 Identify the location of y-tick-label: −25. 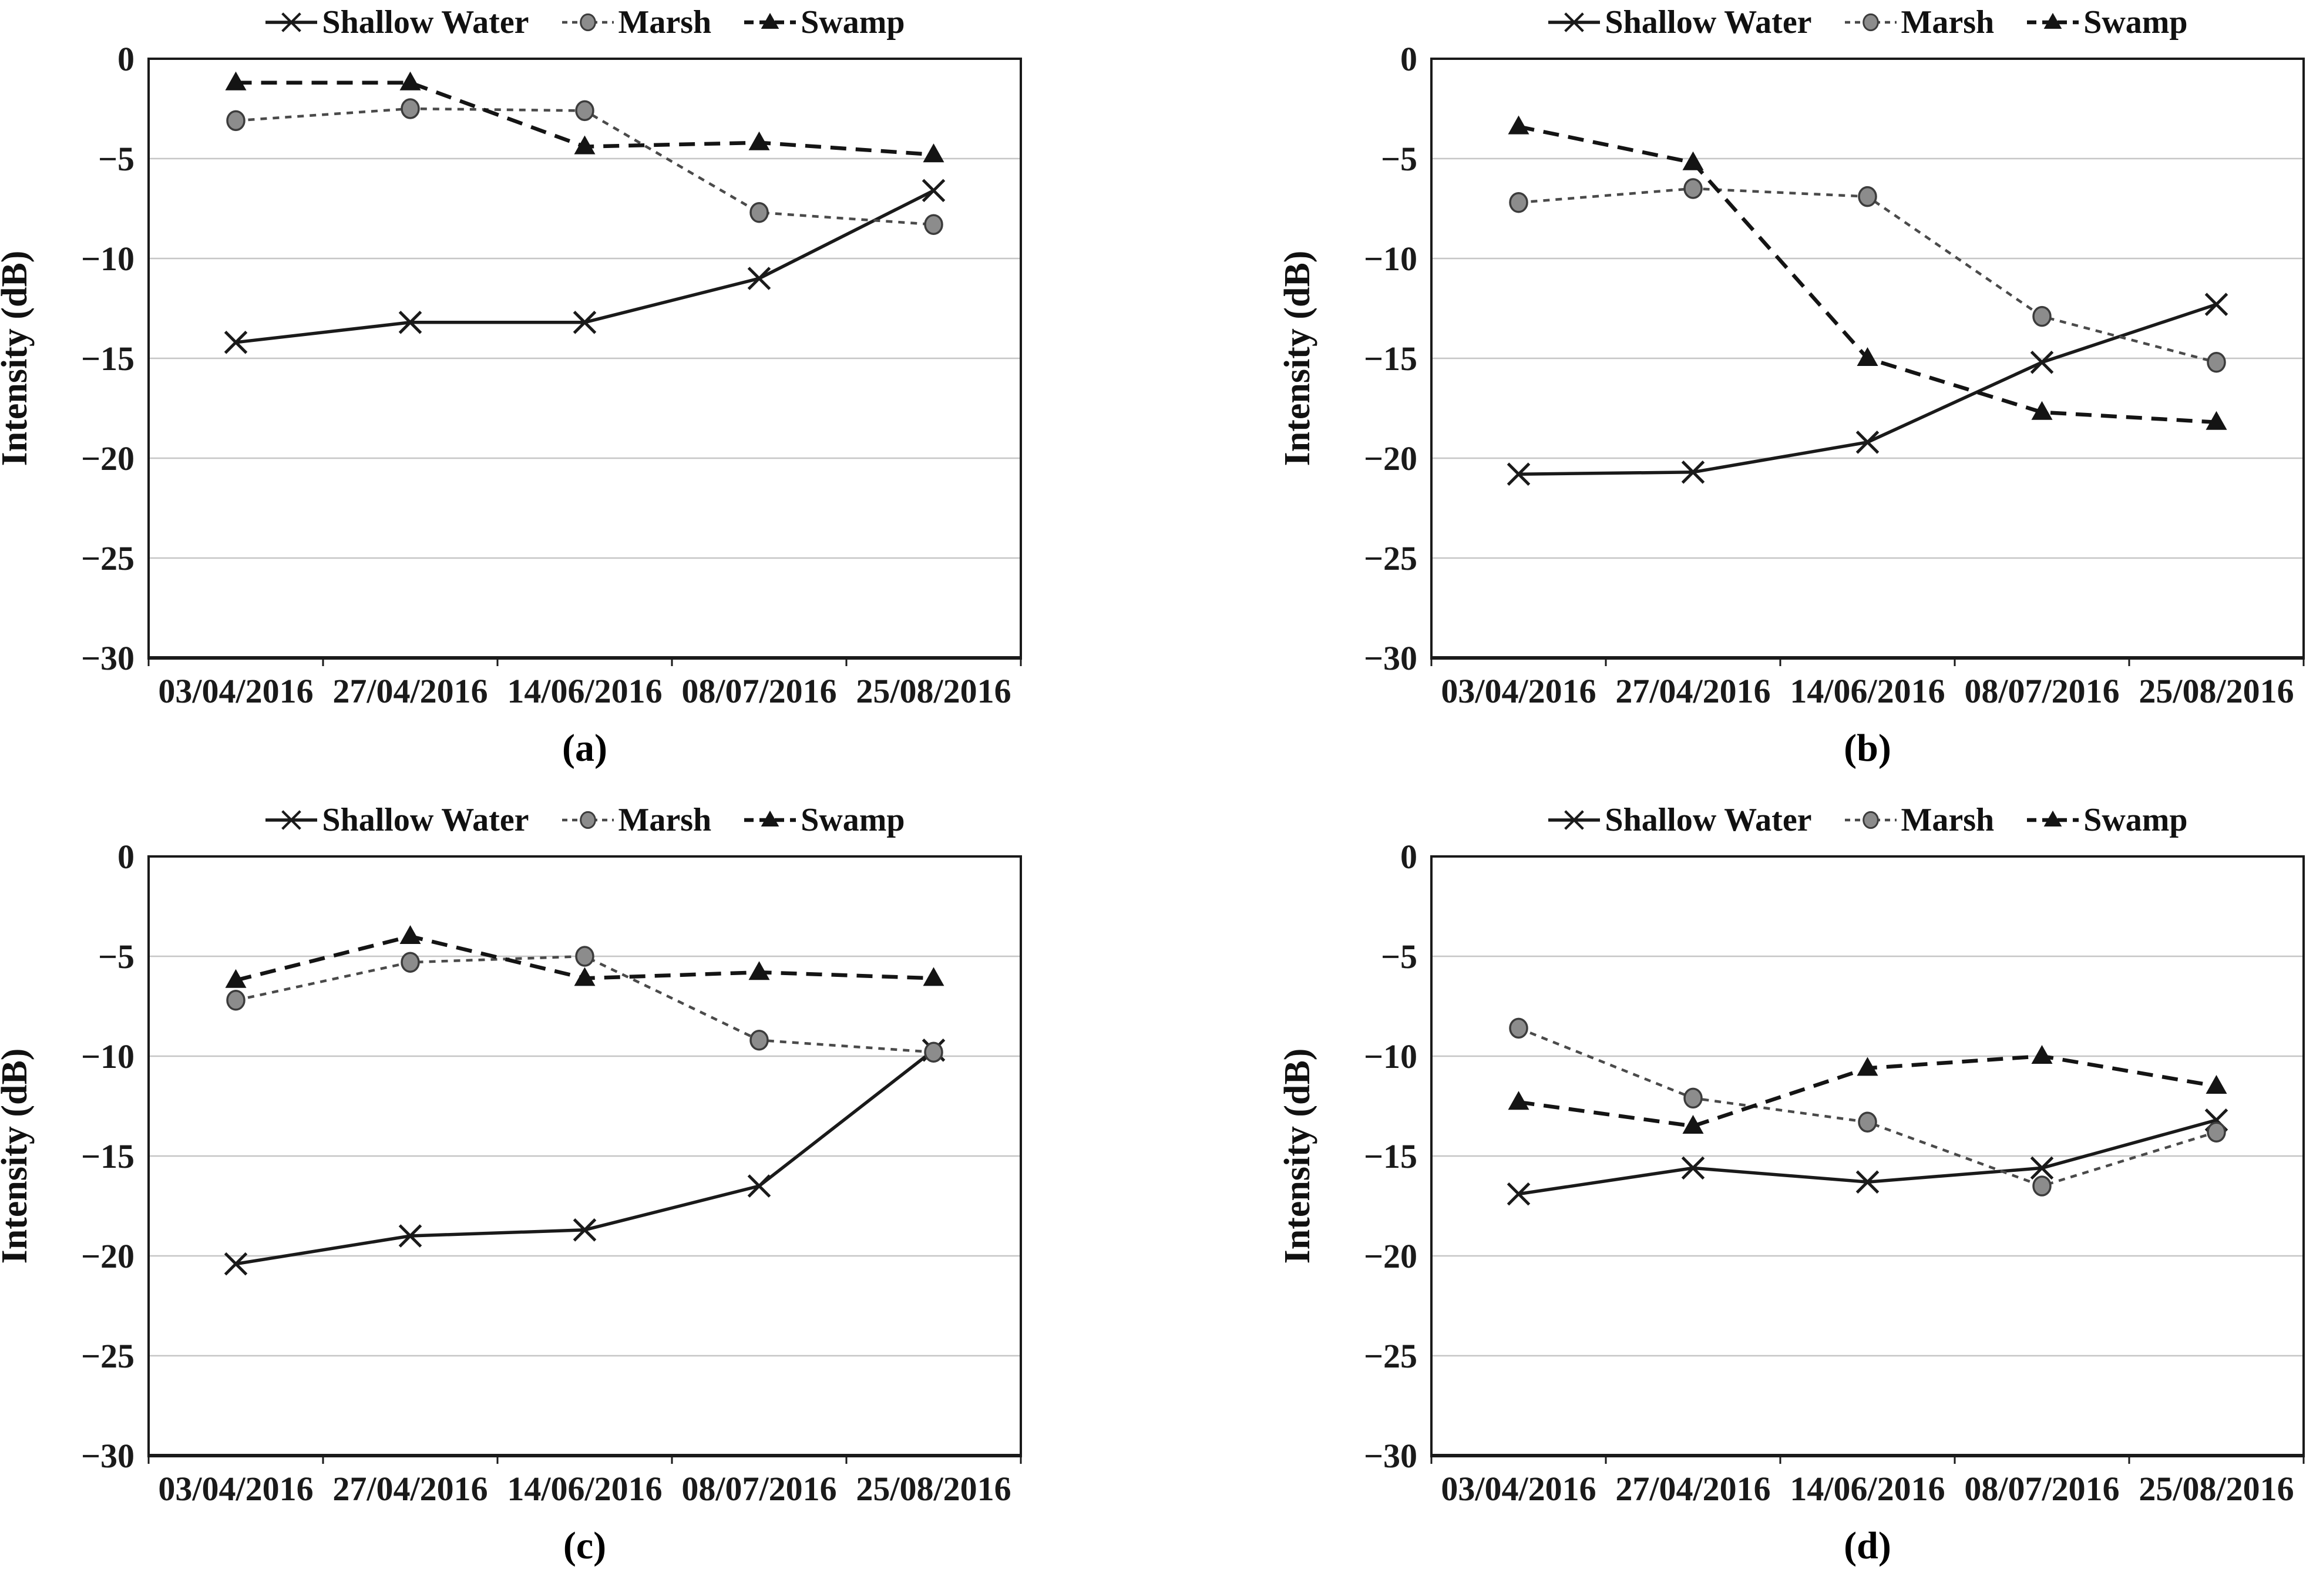
(1391, 1356).